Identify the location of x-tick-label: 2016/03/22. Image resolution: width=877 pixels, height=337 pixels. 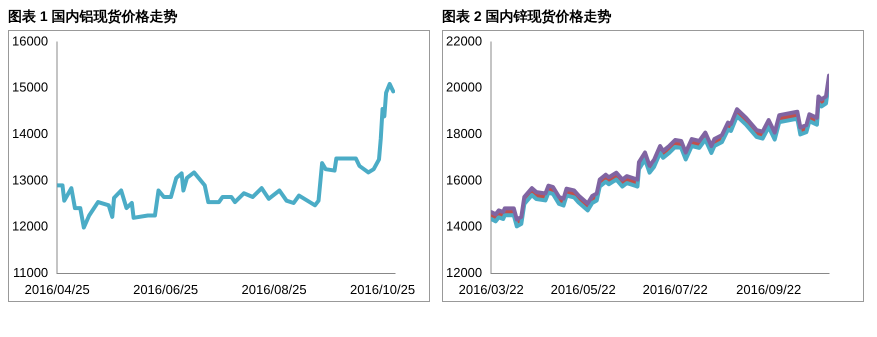
(491, 289).